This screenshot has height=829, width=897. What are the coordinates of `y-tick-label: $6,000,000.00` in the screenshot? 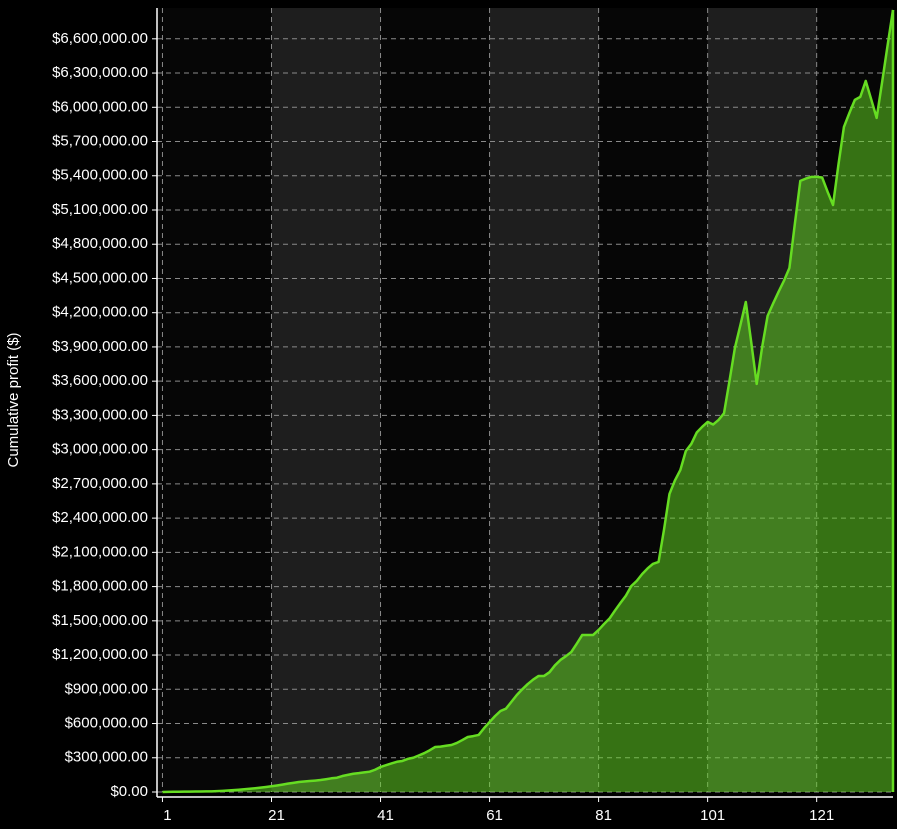 It's located at (100, 106).